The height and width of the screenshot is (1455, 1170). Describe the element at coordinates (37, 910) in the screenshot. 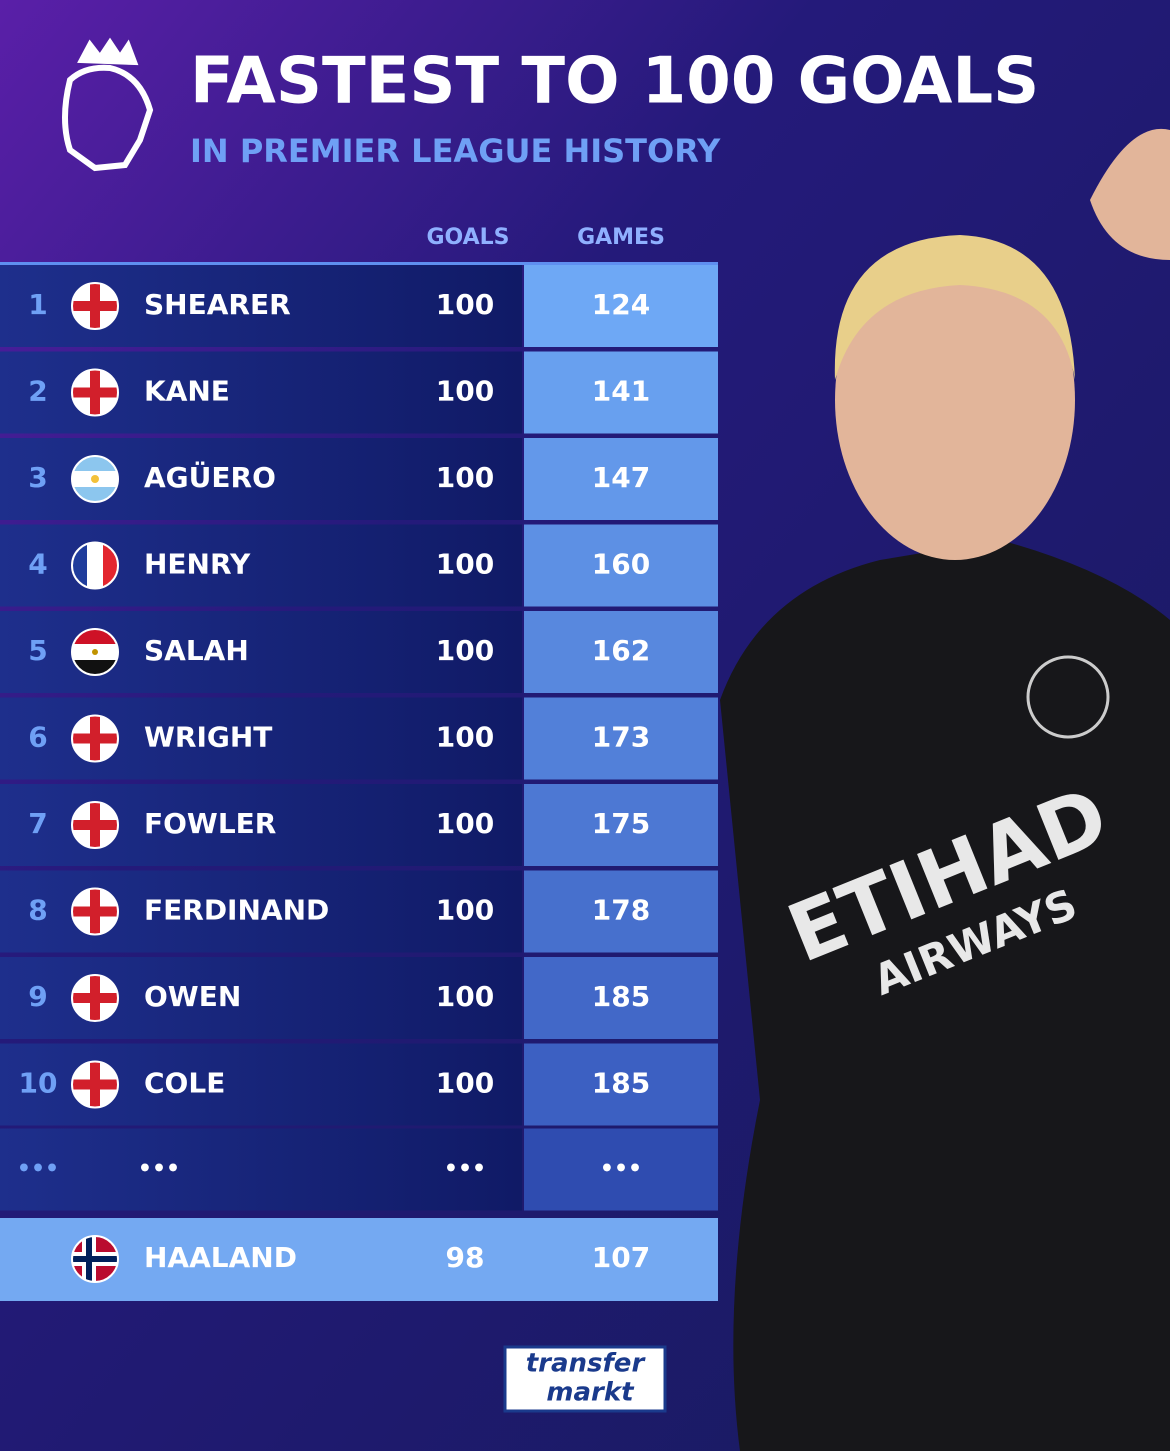

I see `rank: 8` at that location.